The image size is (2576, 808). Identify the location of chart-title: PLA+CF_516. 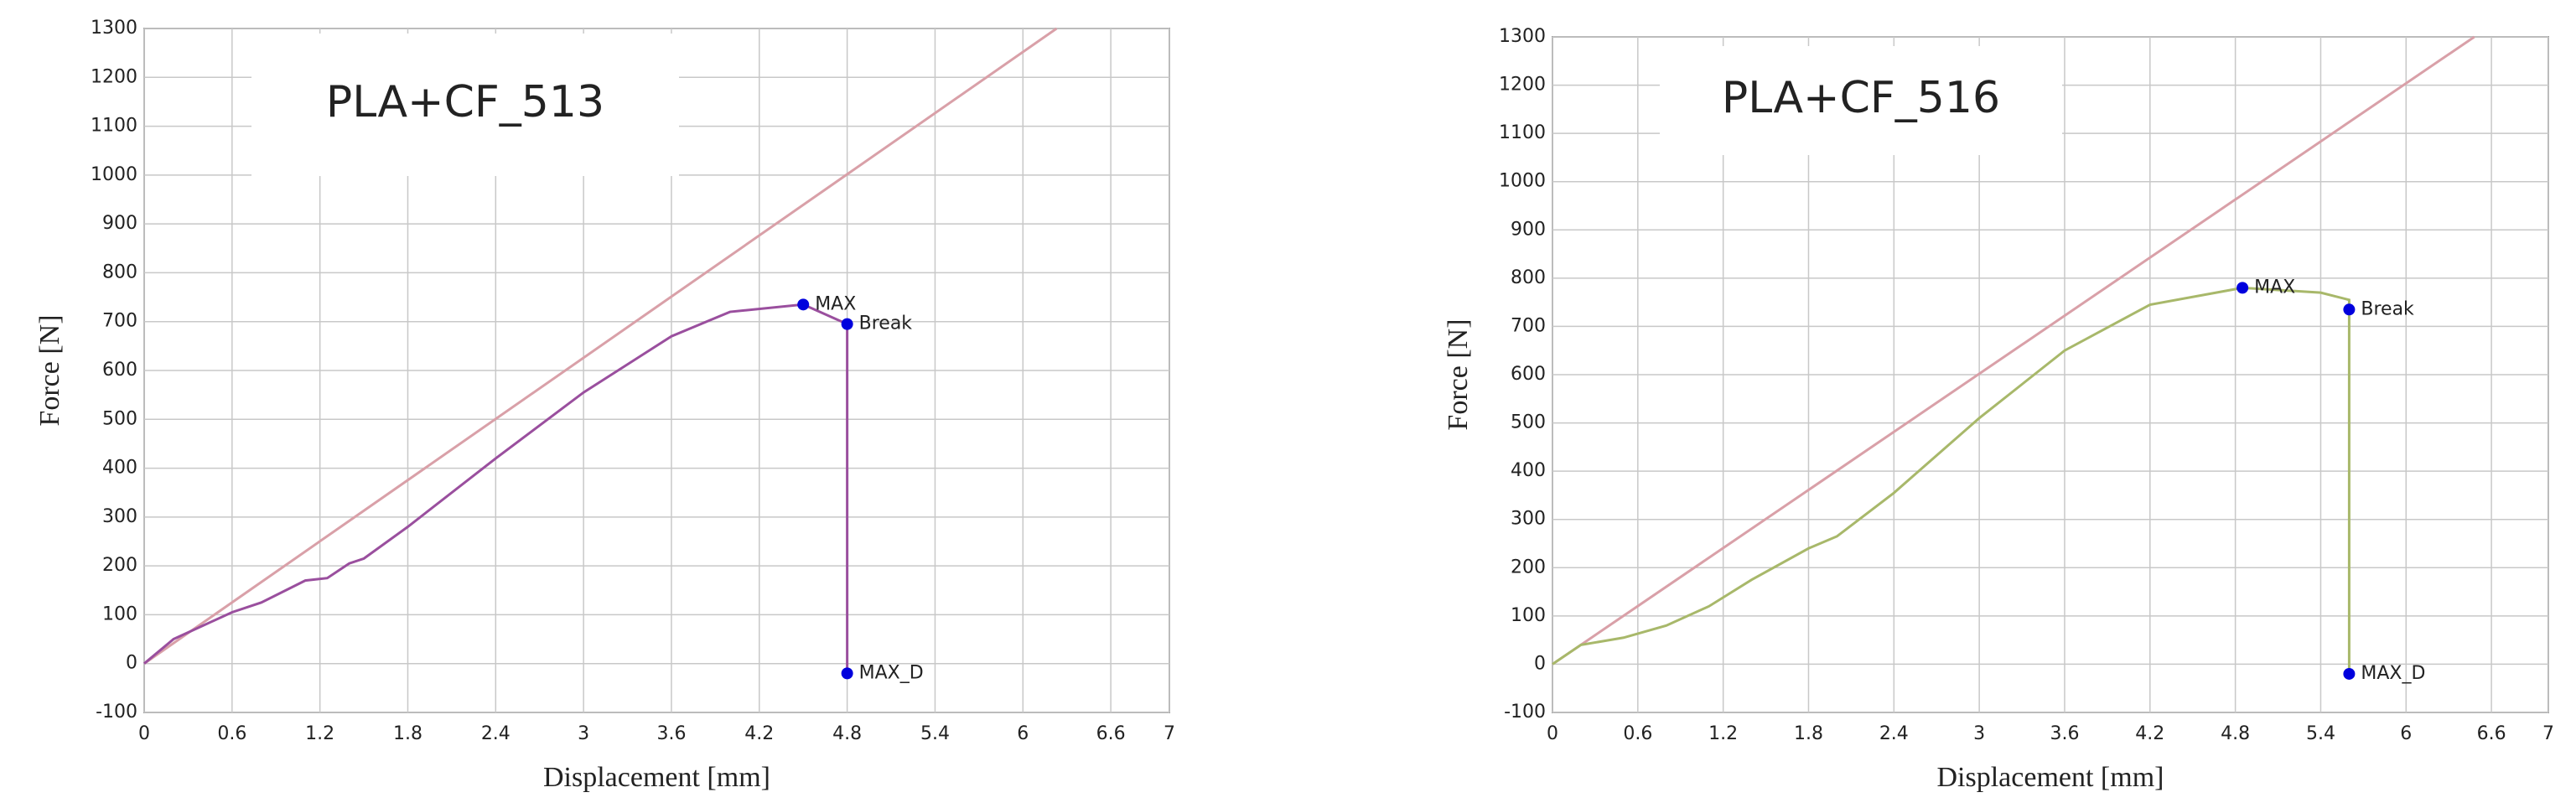
(1861, 98).